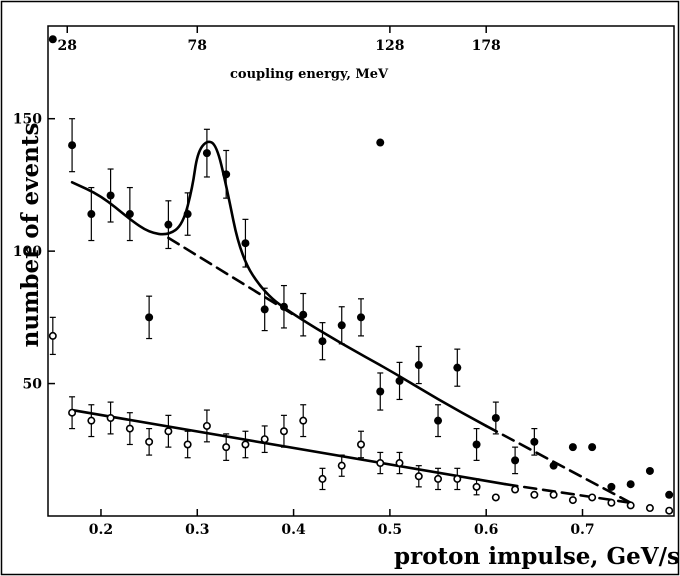  I want to click on fit-curve, so click(288, 447).